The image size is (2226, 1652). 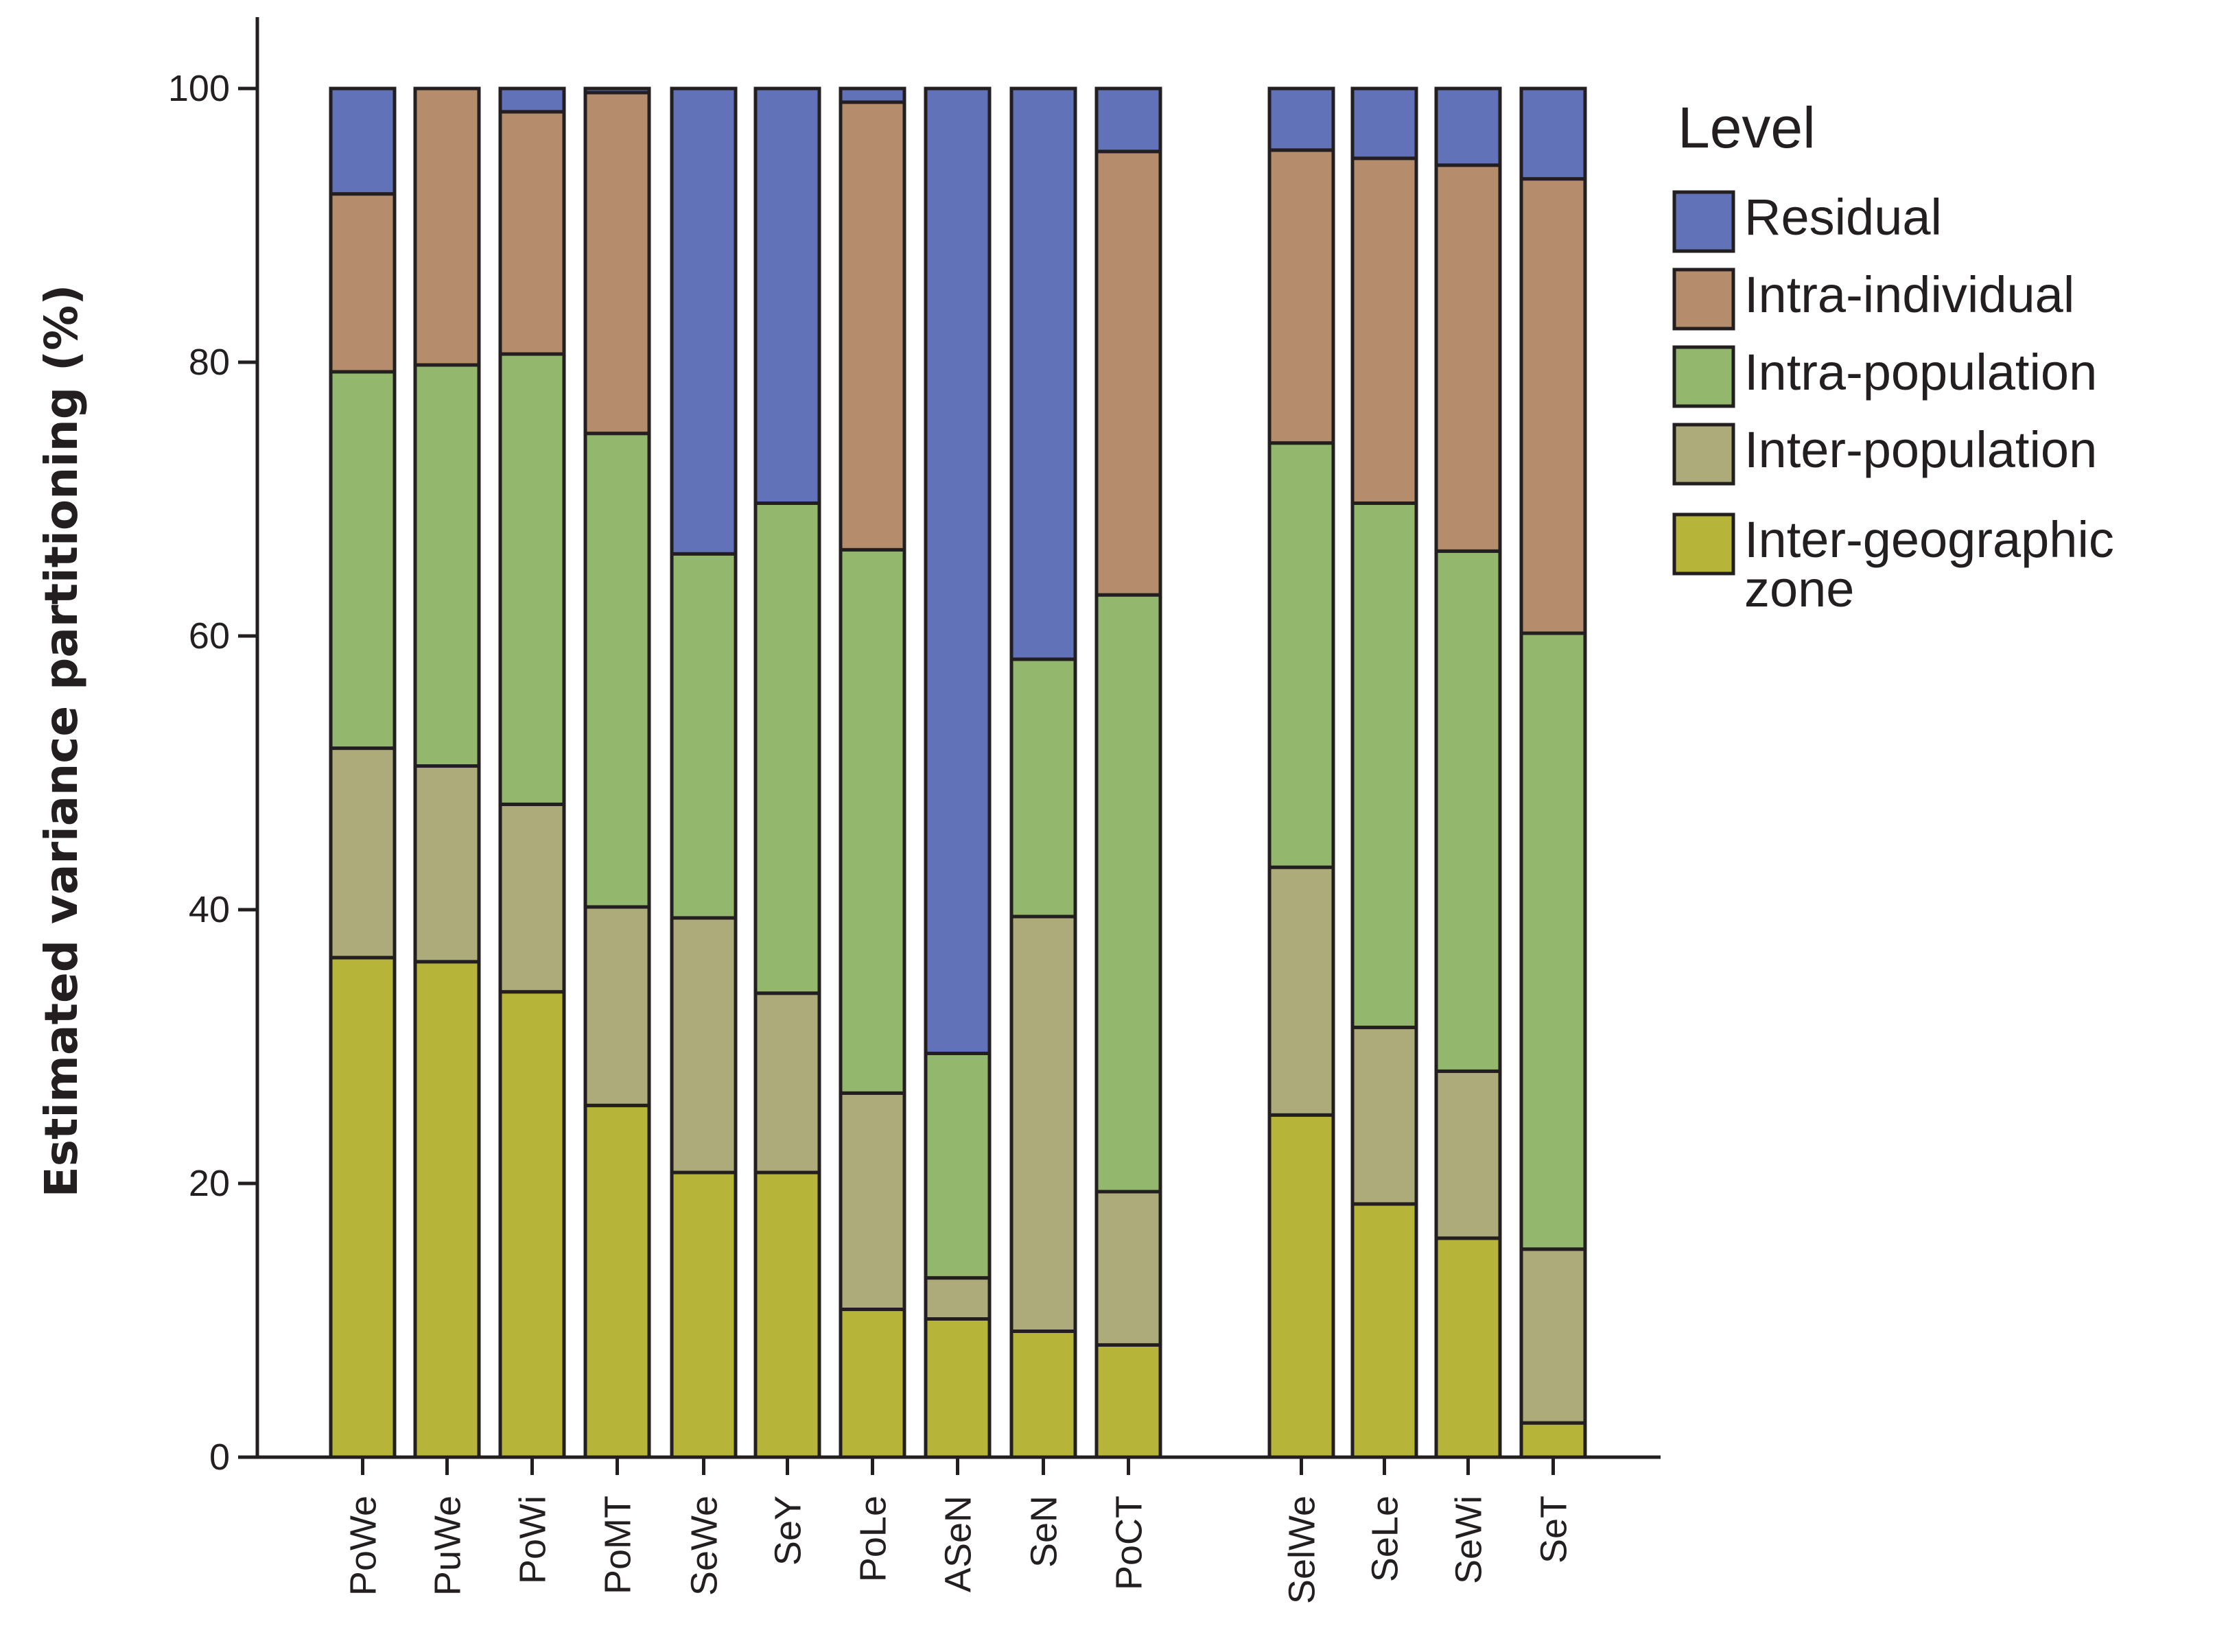 I want to click on bar-segment-SeY-inter-geographic-zone, so click(x=787, y=1314).